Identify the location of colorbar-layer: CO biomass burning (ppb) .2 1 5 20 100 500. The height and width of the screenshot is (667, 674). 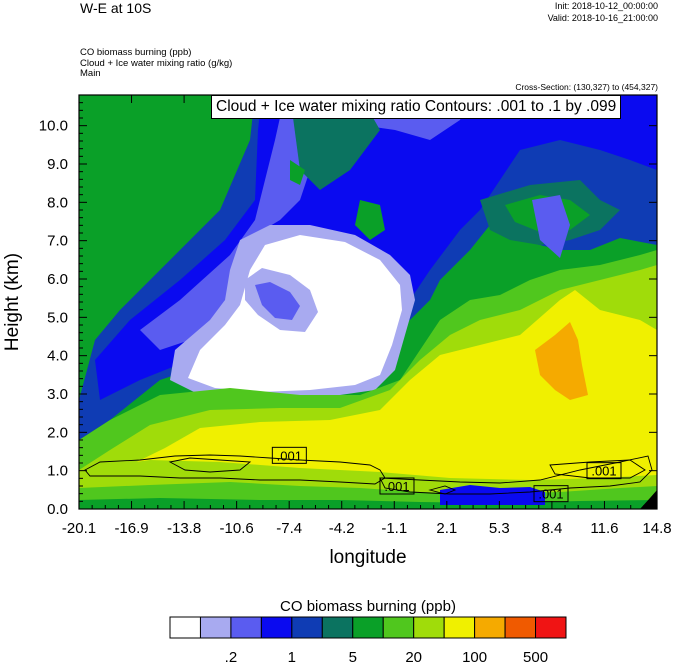
(368, 632).